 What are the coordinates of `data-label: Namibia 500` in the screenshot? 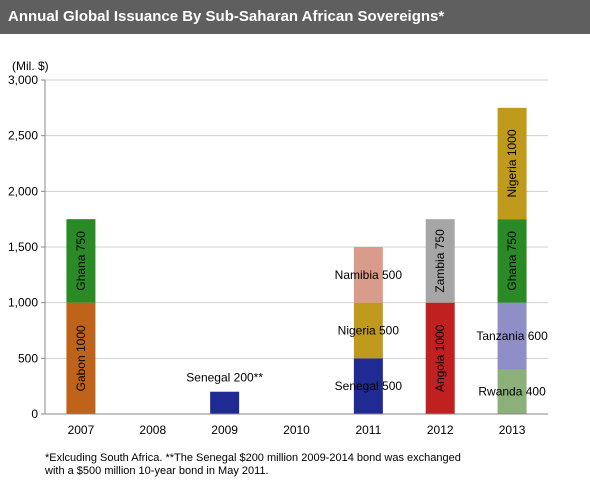 It's located at (369, 275).